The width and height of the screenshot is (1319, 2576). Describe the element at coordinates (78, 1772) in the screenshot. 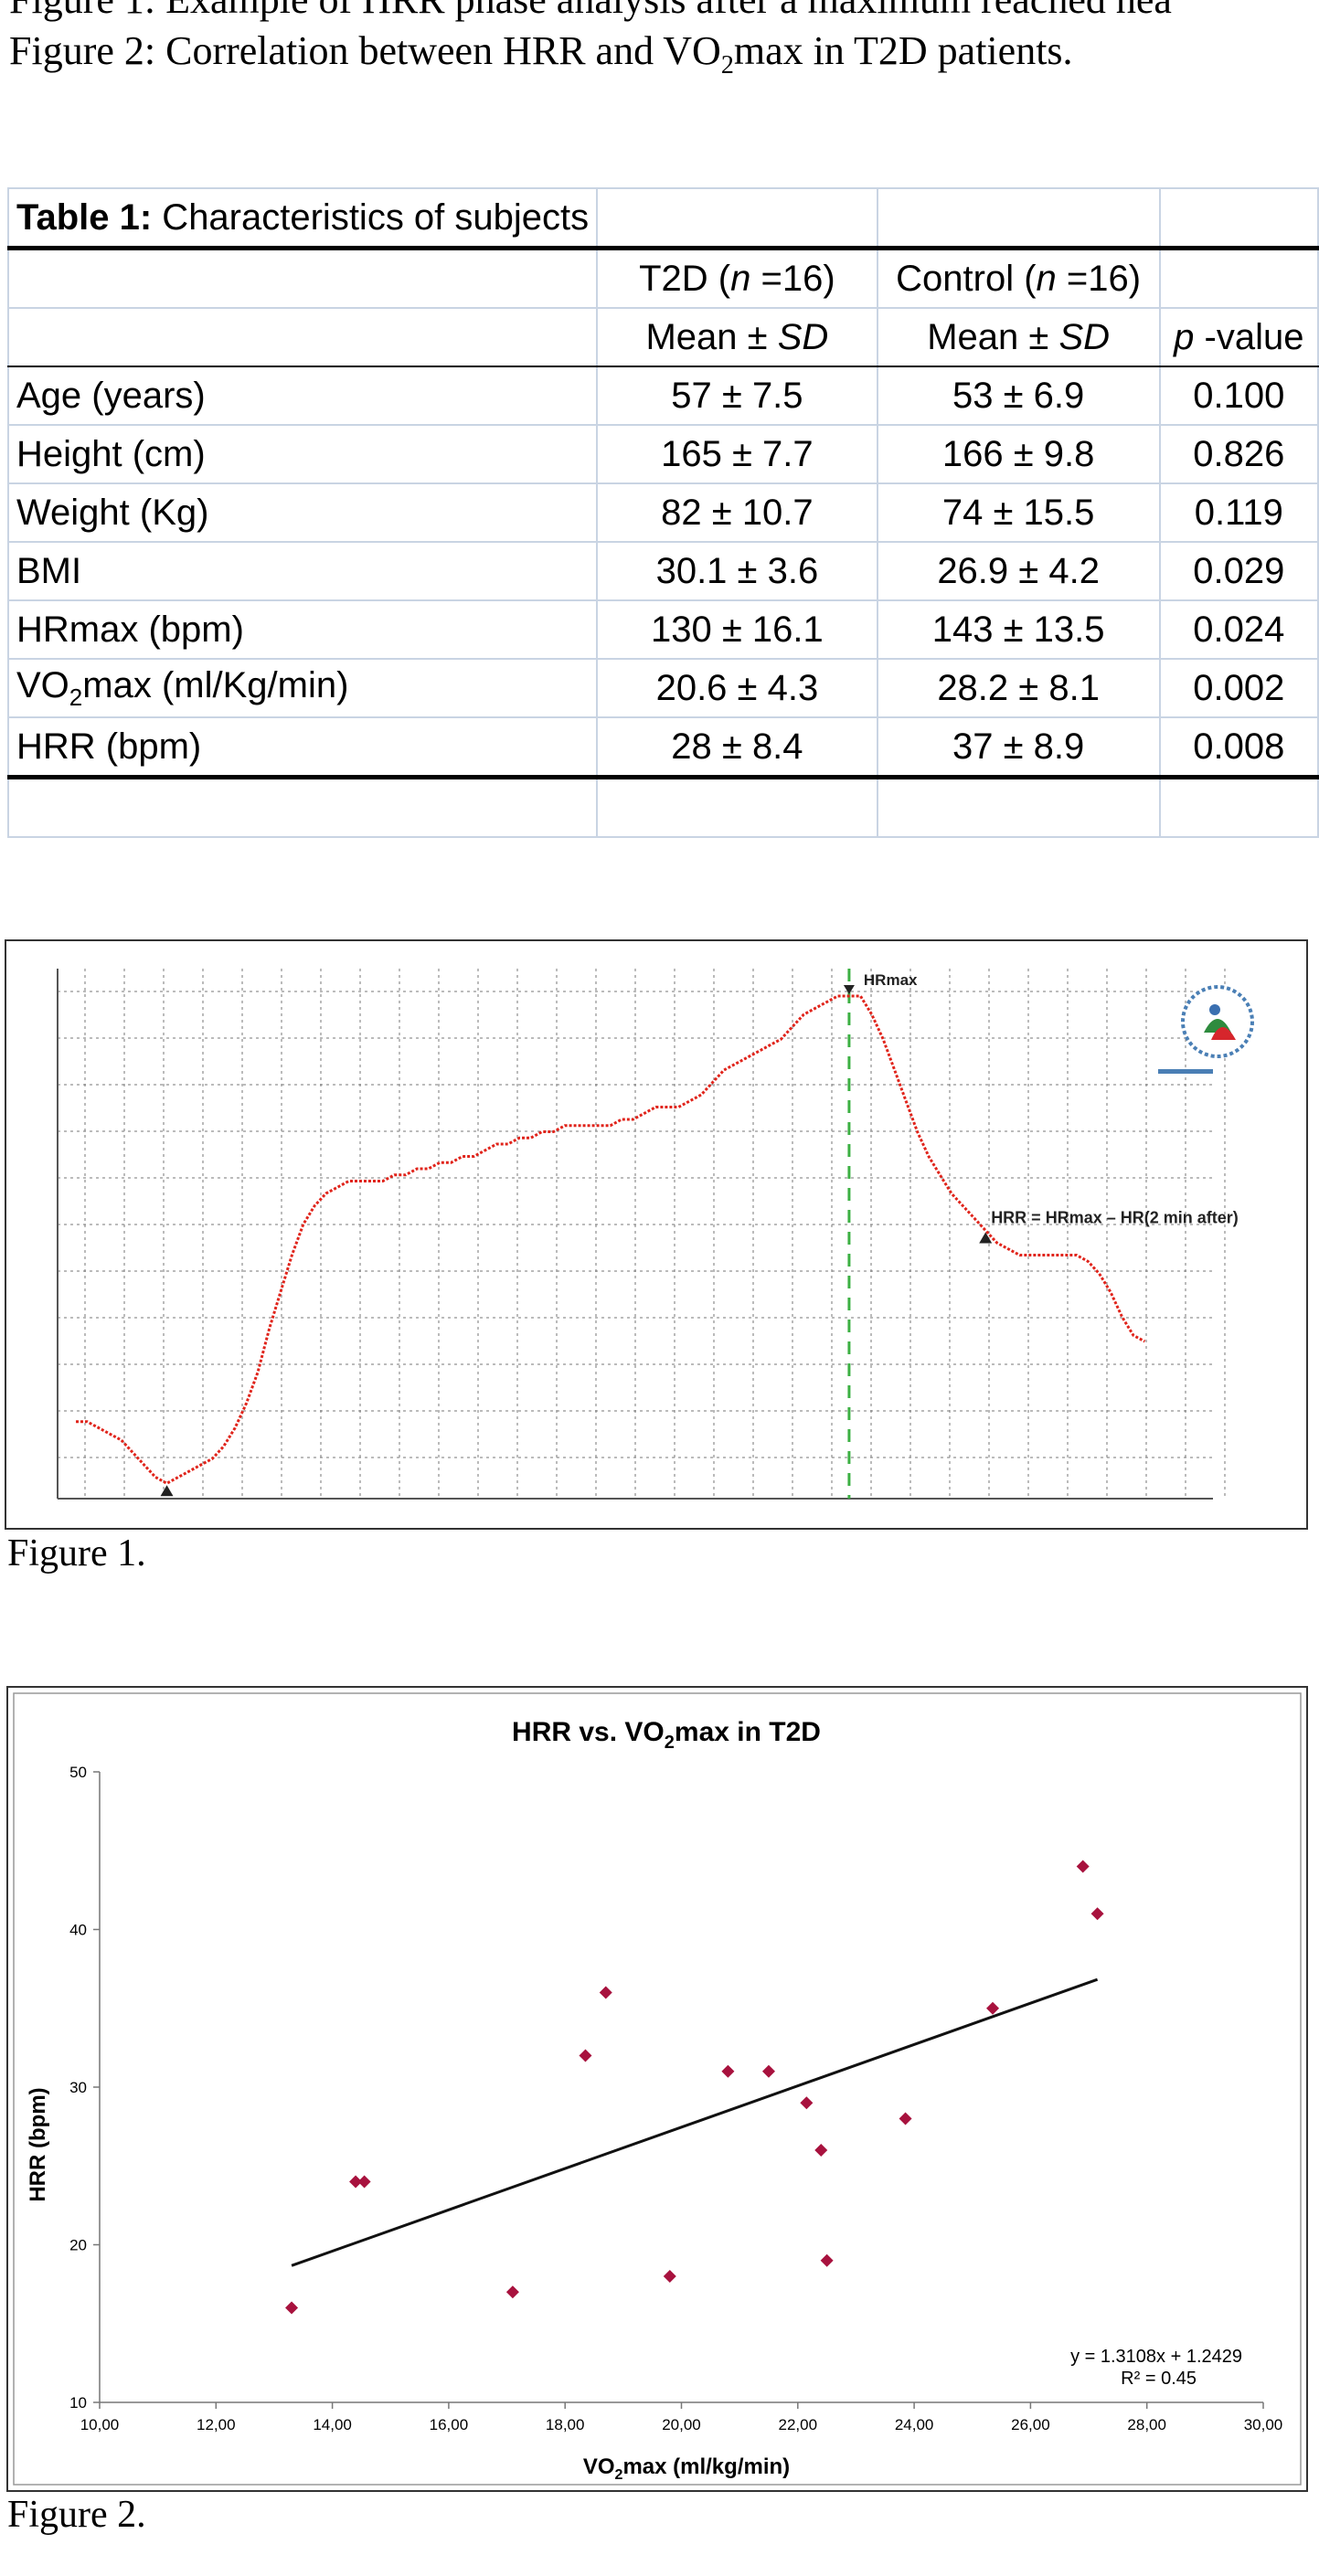

I see `y-tick-label: 50` at that location.